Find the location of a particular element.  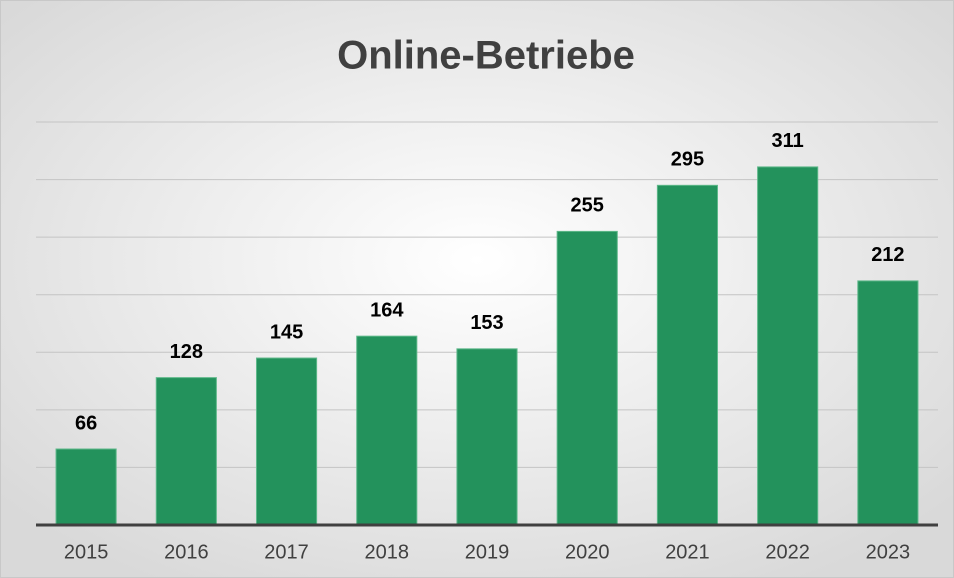

x-tick-label: 2023 is located at coordinates (888, 552).